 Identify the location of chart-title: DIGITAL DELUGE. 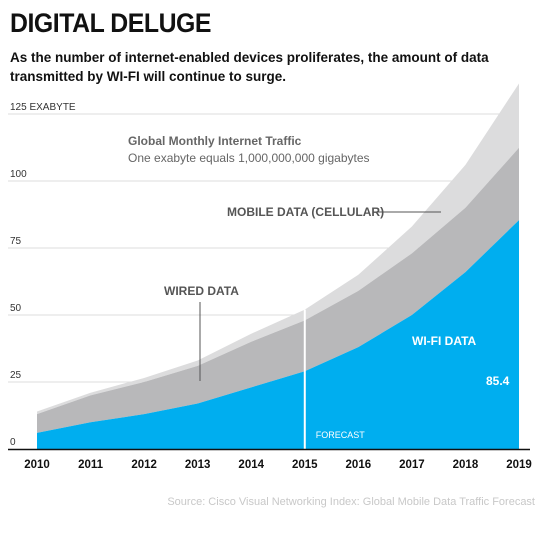
(111, 23).